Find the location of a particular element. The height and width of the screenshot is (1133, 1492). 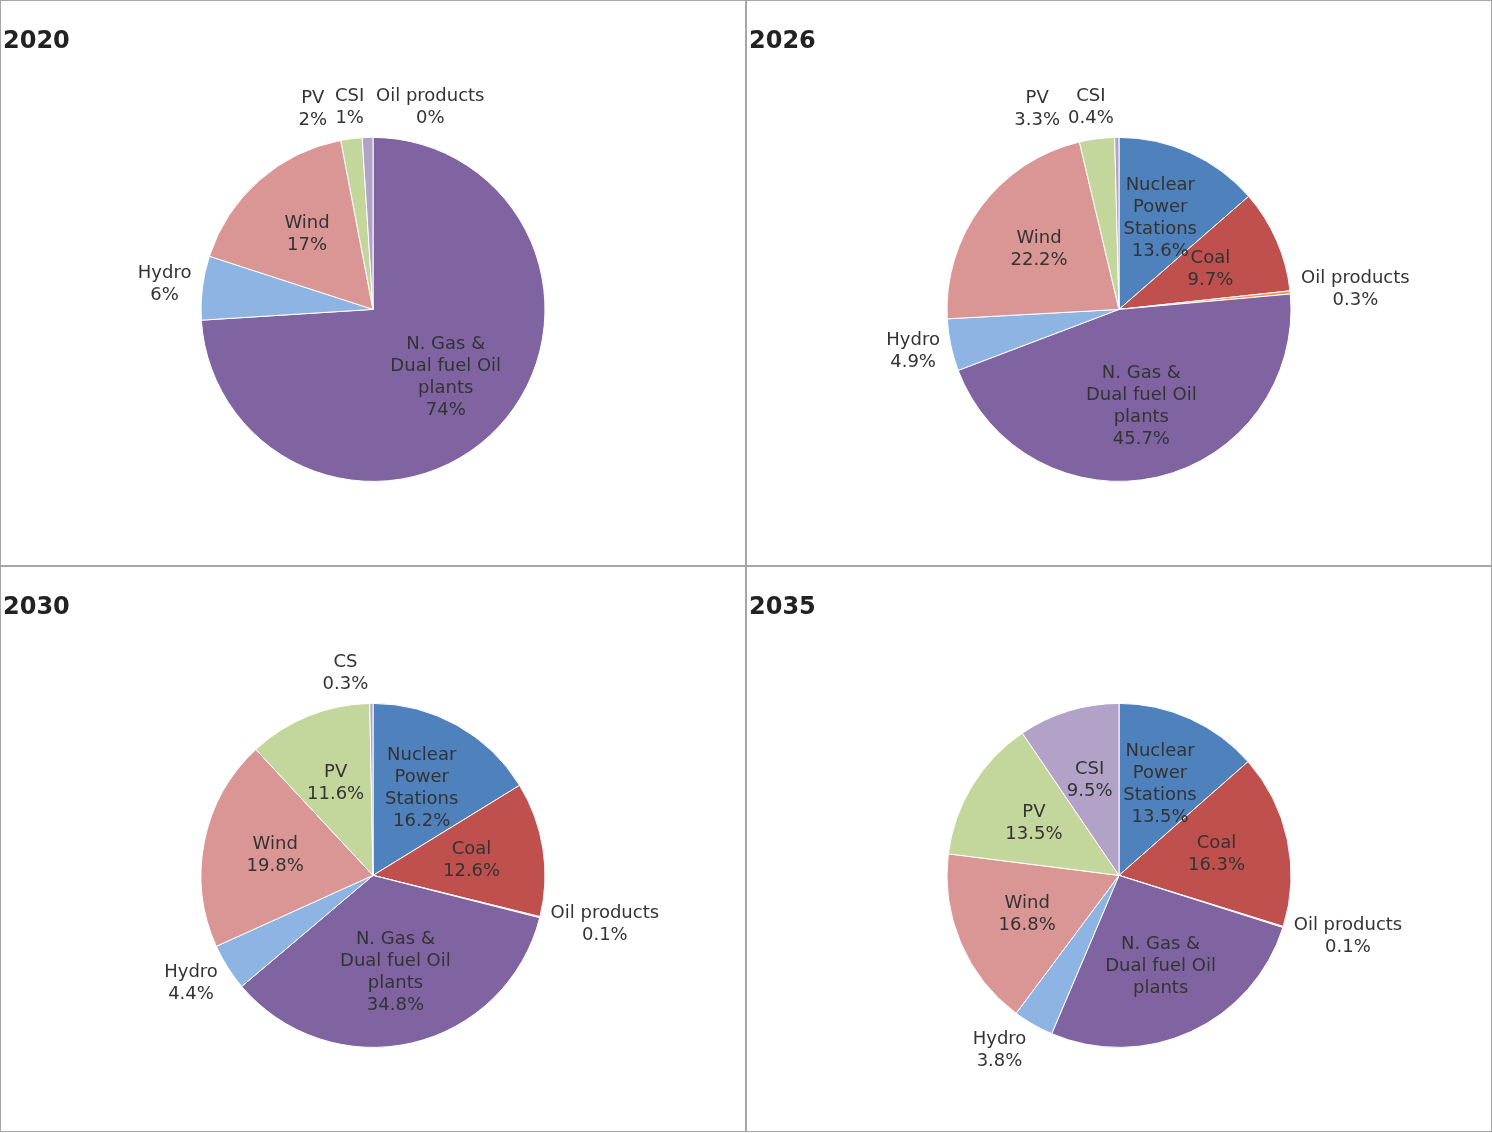

slice-label: CS is located at coordinates (345, 661).